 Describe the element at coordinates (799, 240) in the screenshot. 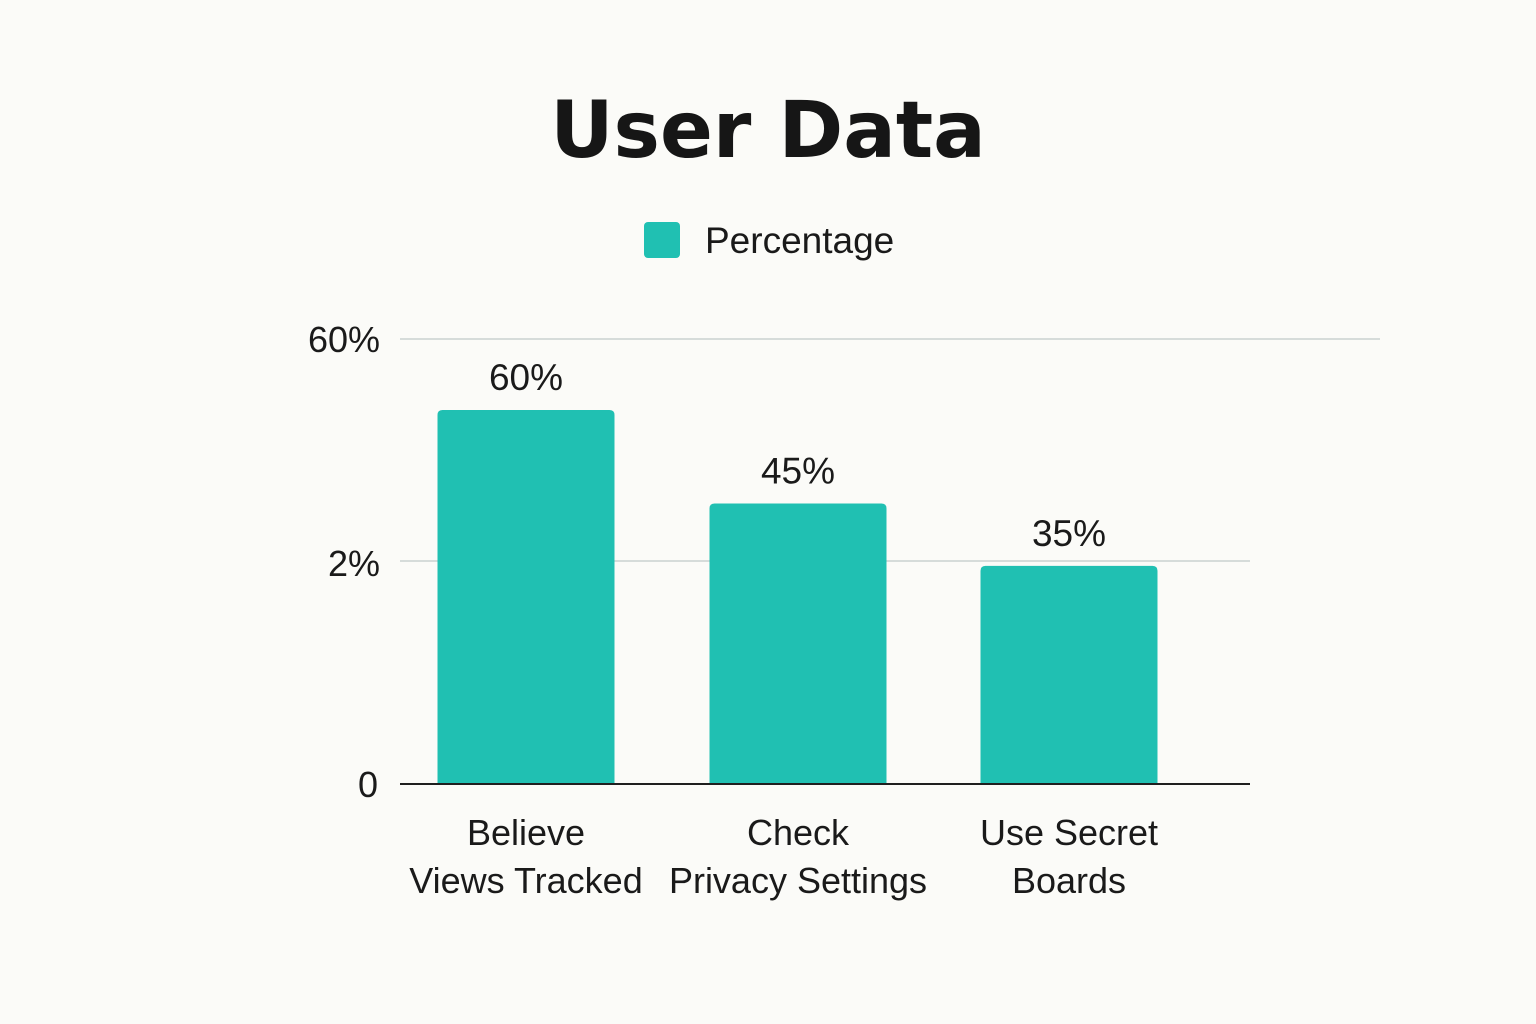

I see `legend-label: Percentage` at that location.